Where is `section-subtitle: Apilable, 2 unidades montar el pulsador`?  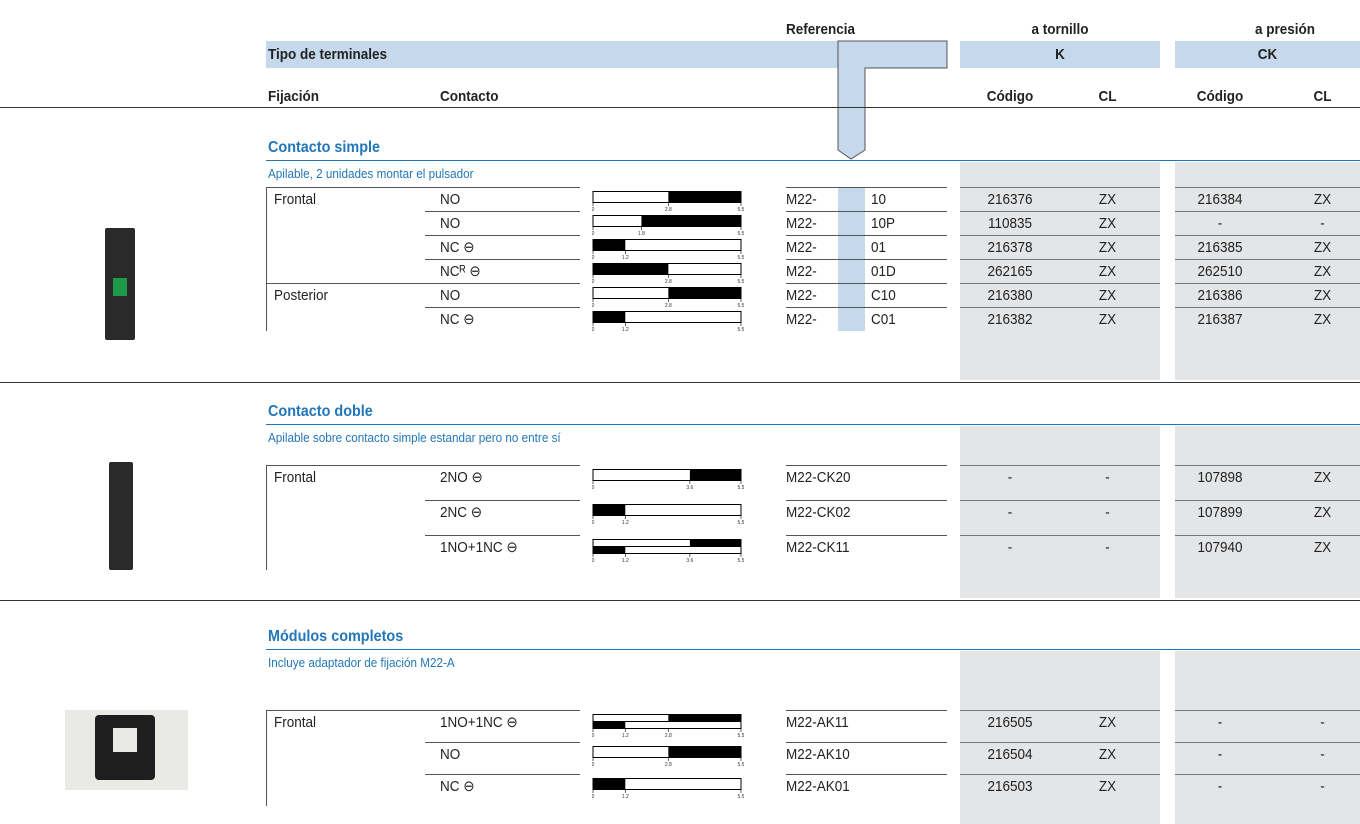
section-subtitle: Apilable, 2 unidades montar el pulsador is located at coordinates (371, 173).